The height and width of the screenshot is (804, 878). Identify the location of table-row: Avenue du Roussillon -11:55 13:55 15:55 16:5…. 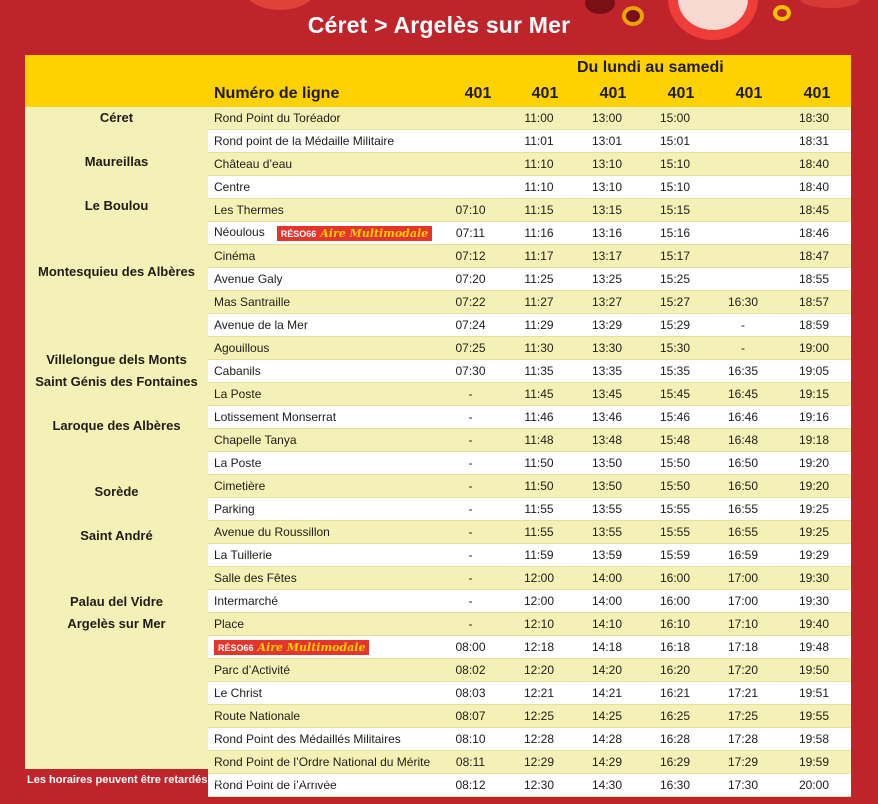
(529, 532).